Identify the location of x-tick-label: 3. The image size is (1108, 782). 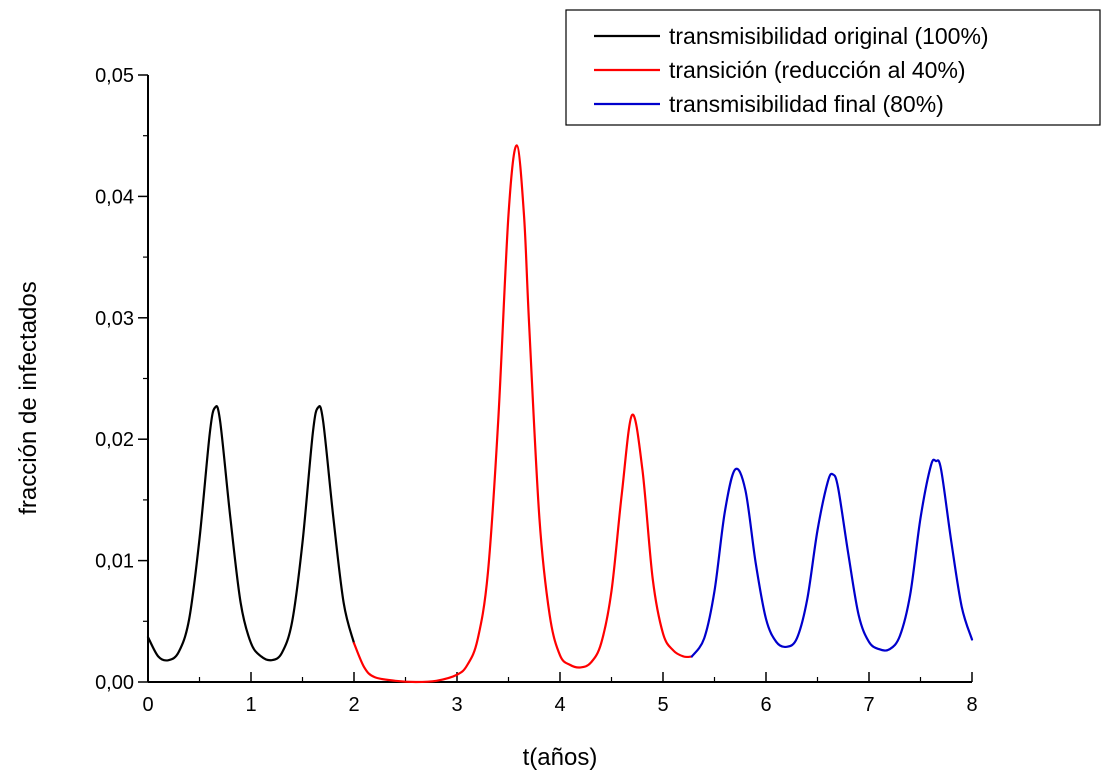
(456, 705).